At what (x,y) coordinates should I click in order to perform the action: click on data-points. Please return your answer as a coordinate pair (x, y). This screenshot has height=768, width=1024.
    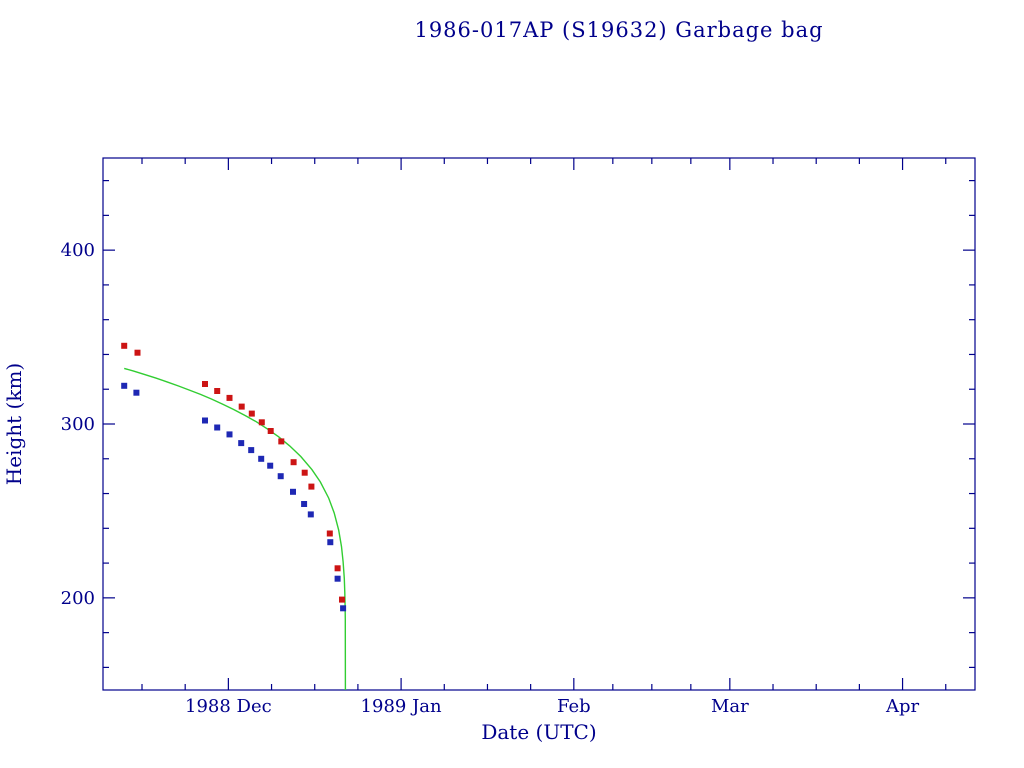
    Looking at the image, I should click on (234, 477).